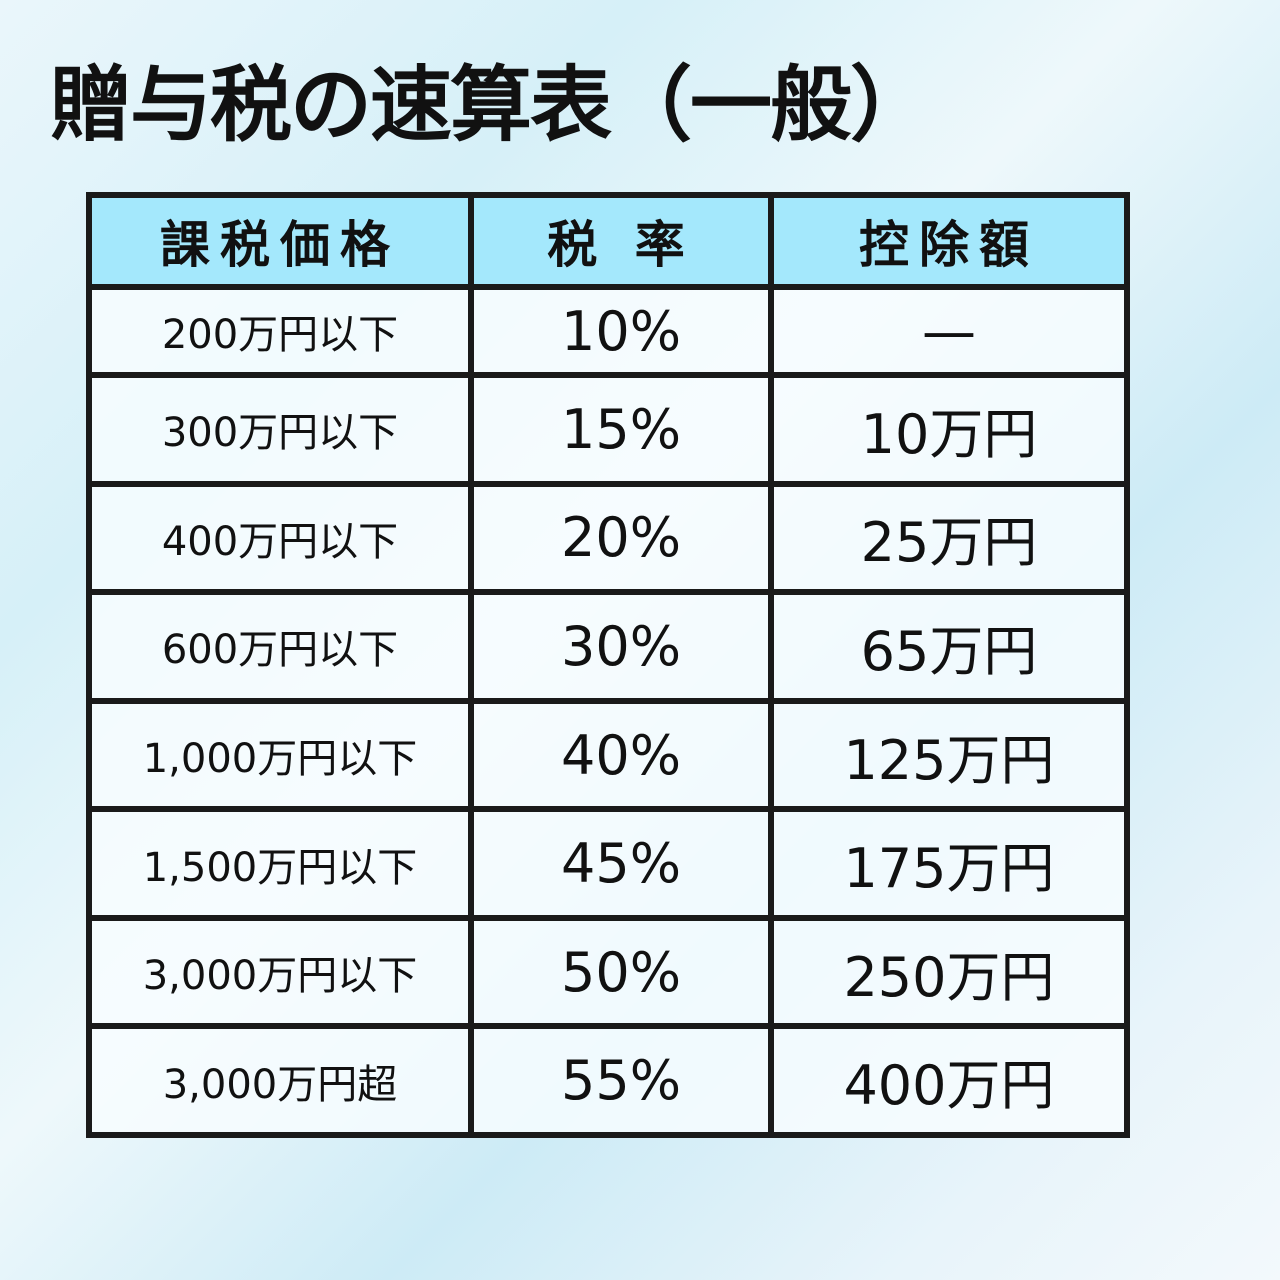 The height and width of the screenshot is (1280, 1280). I want to click on taxable-amount-cell: 1,500万円以下, so click(280, 863).